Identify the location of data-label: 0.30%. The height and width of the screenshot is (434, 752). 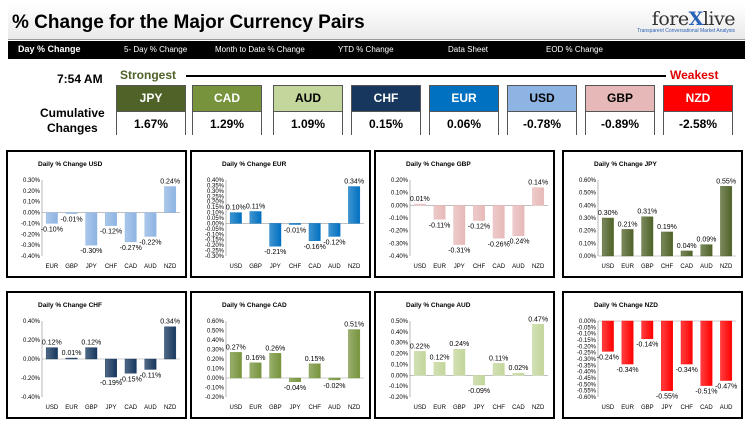
(608, 213).